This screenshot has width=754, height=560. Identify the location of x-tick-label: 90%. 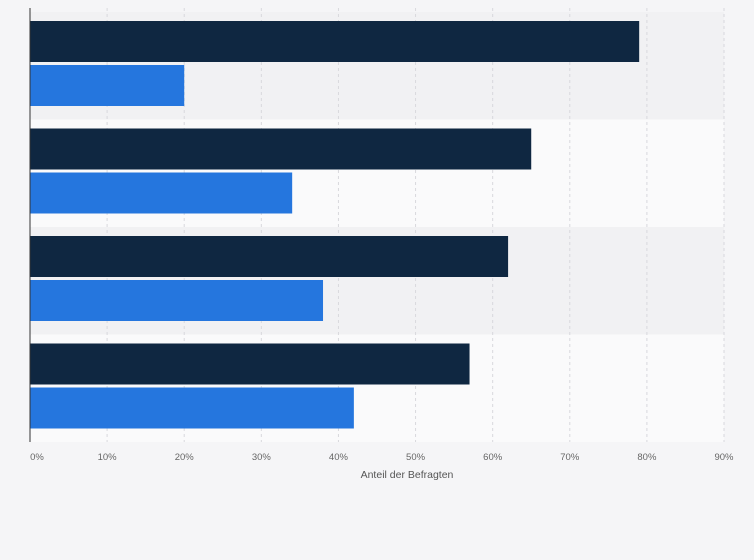
(724, 457).